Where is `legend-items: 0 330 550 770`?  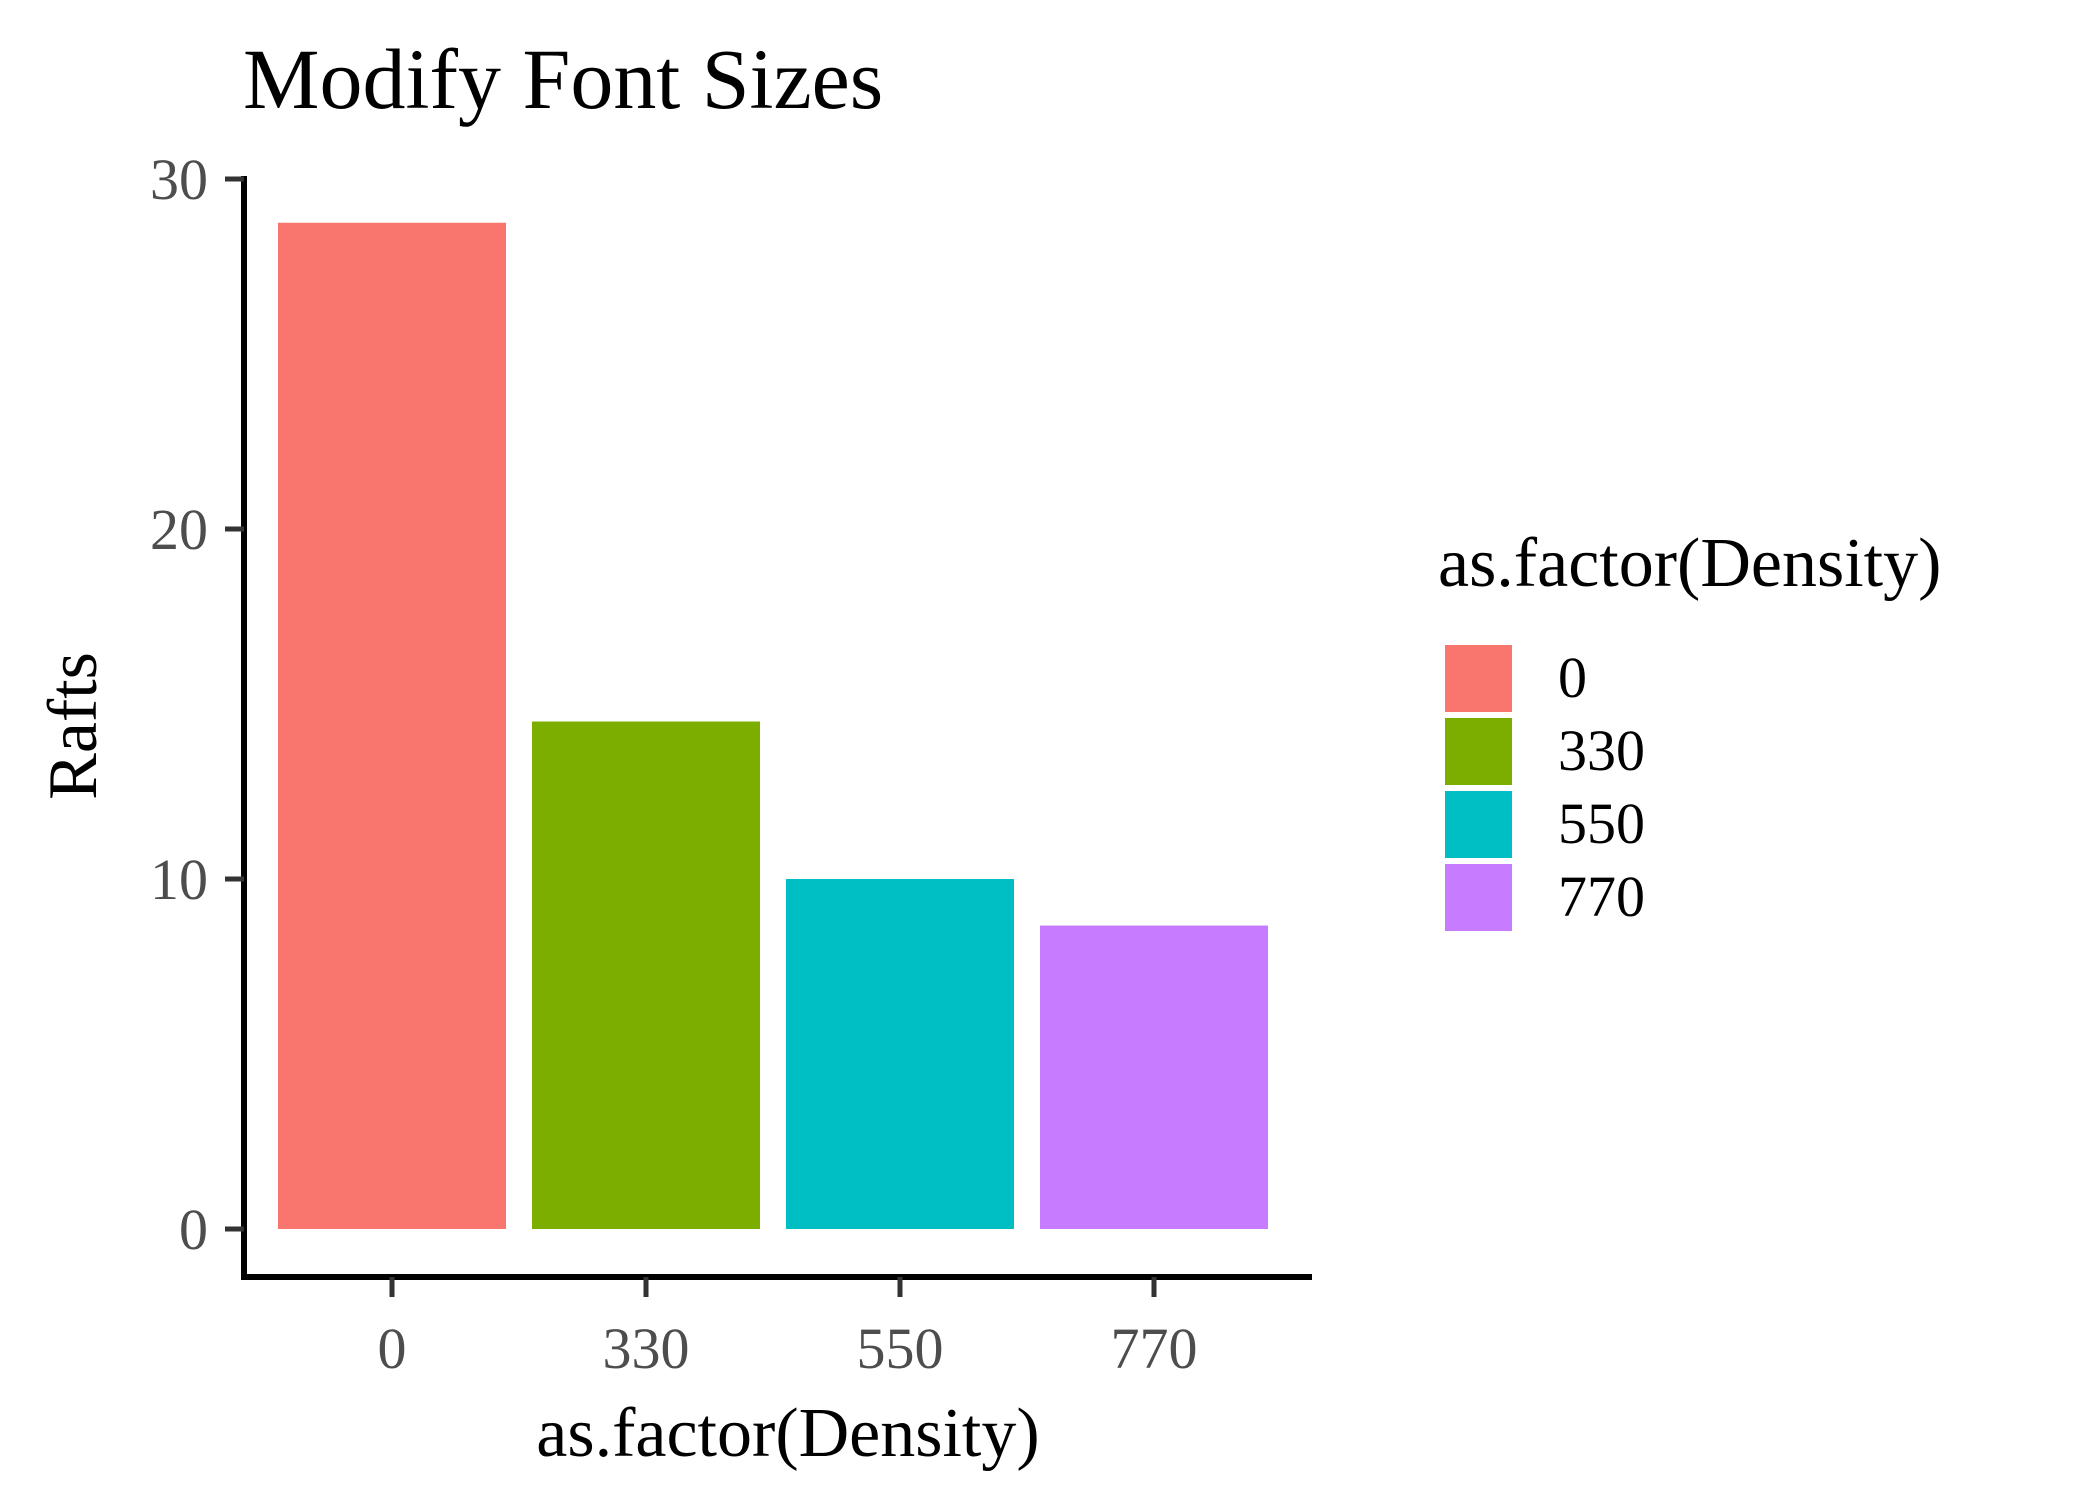 legend-items: 0 330 550 770 is located at coordinates (1545, 788).